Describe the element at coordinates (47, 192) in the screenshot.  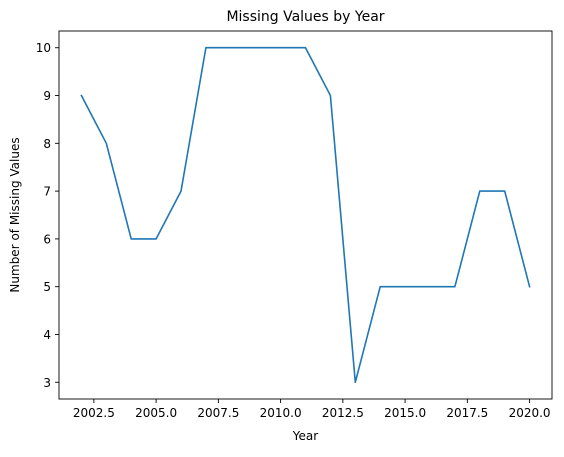
I see `y-tick-label: 7` at that location.